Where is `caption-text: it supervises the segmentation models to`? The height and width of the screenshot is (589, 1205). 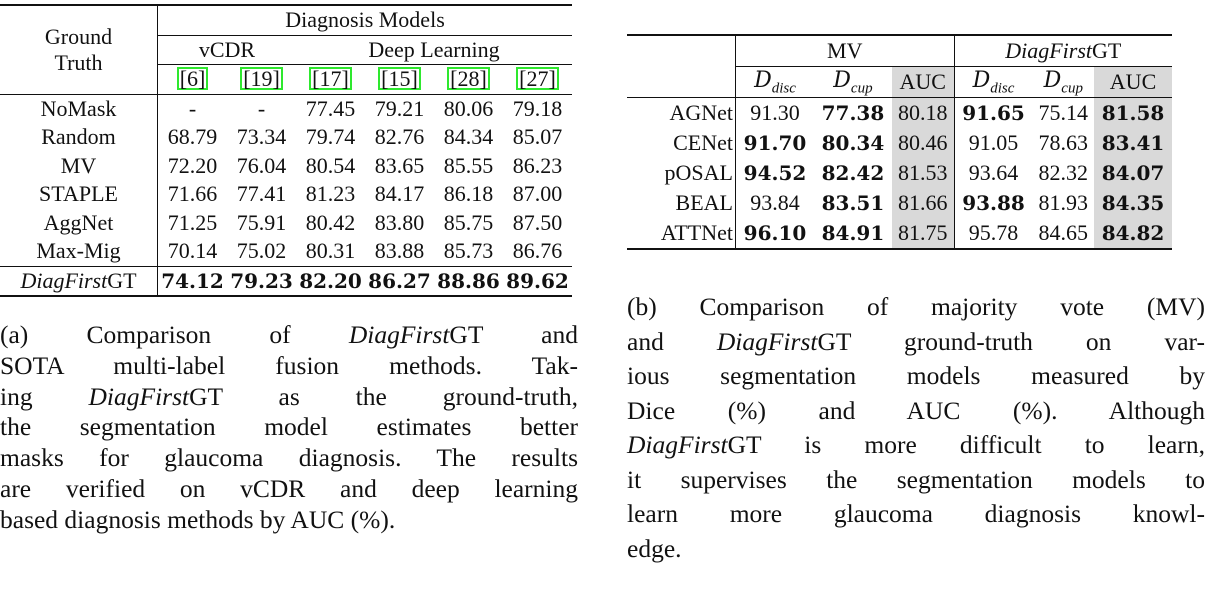 caption-text: it supervises the segmentation models to is located at coordinates (916, 479).